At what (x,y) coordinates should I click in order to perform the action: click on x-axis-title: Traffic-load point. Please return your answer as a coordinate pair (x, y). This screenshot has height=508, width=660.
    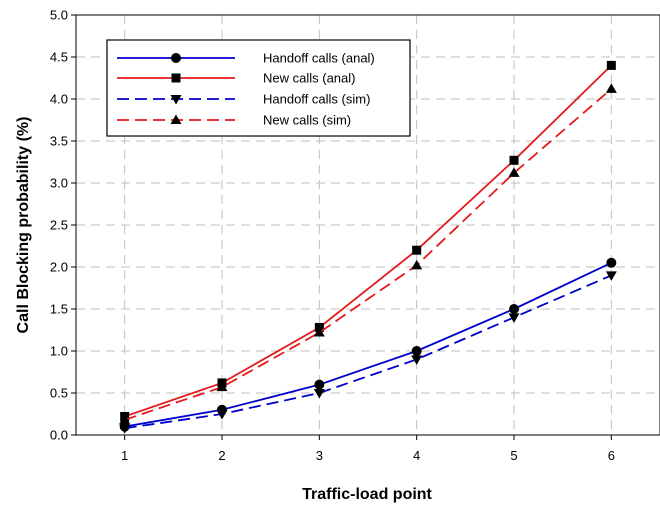
    Looking at the image, I should click on (367, 494).